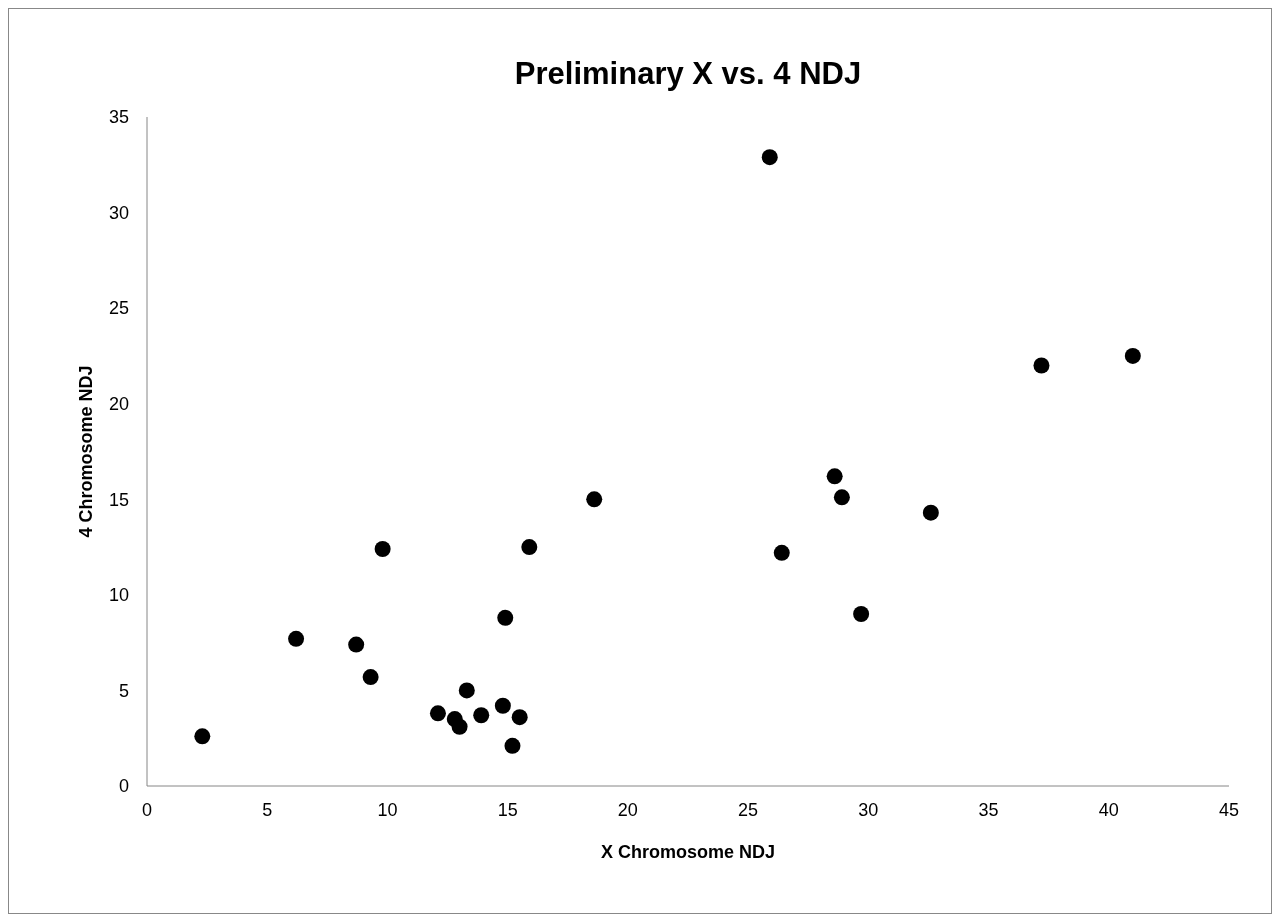 Image resolution: width=1280 pixels, height=922 pixels. I want to click on chart-title: Preliminary X vs. 4 NDJ, so click(688, 73).